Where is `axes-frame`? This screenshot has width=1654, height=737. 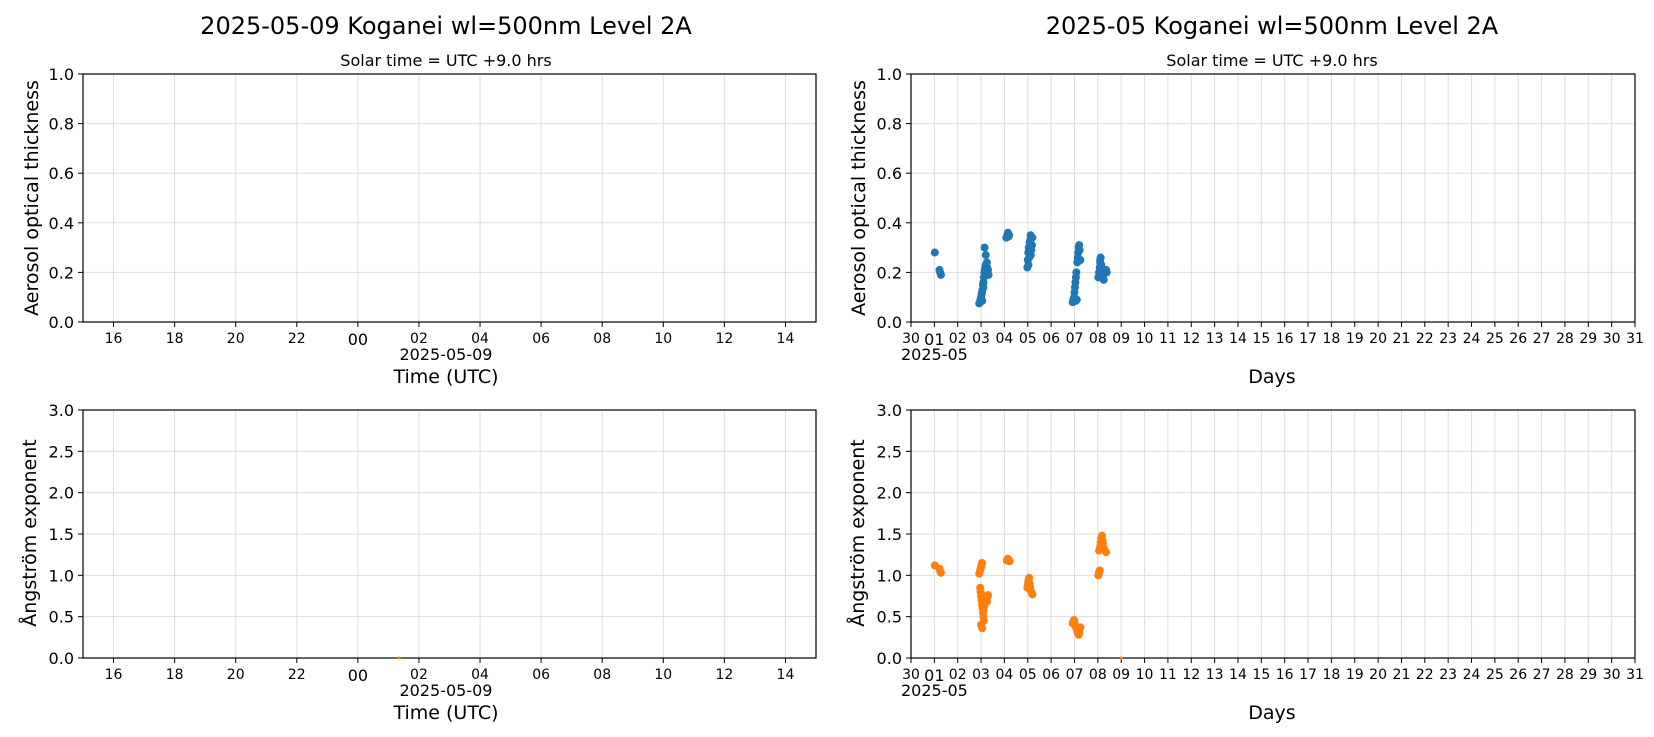 axes-frame is located at coordinates (1273, 534).